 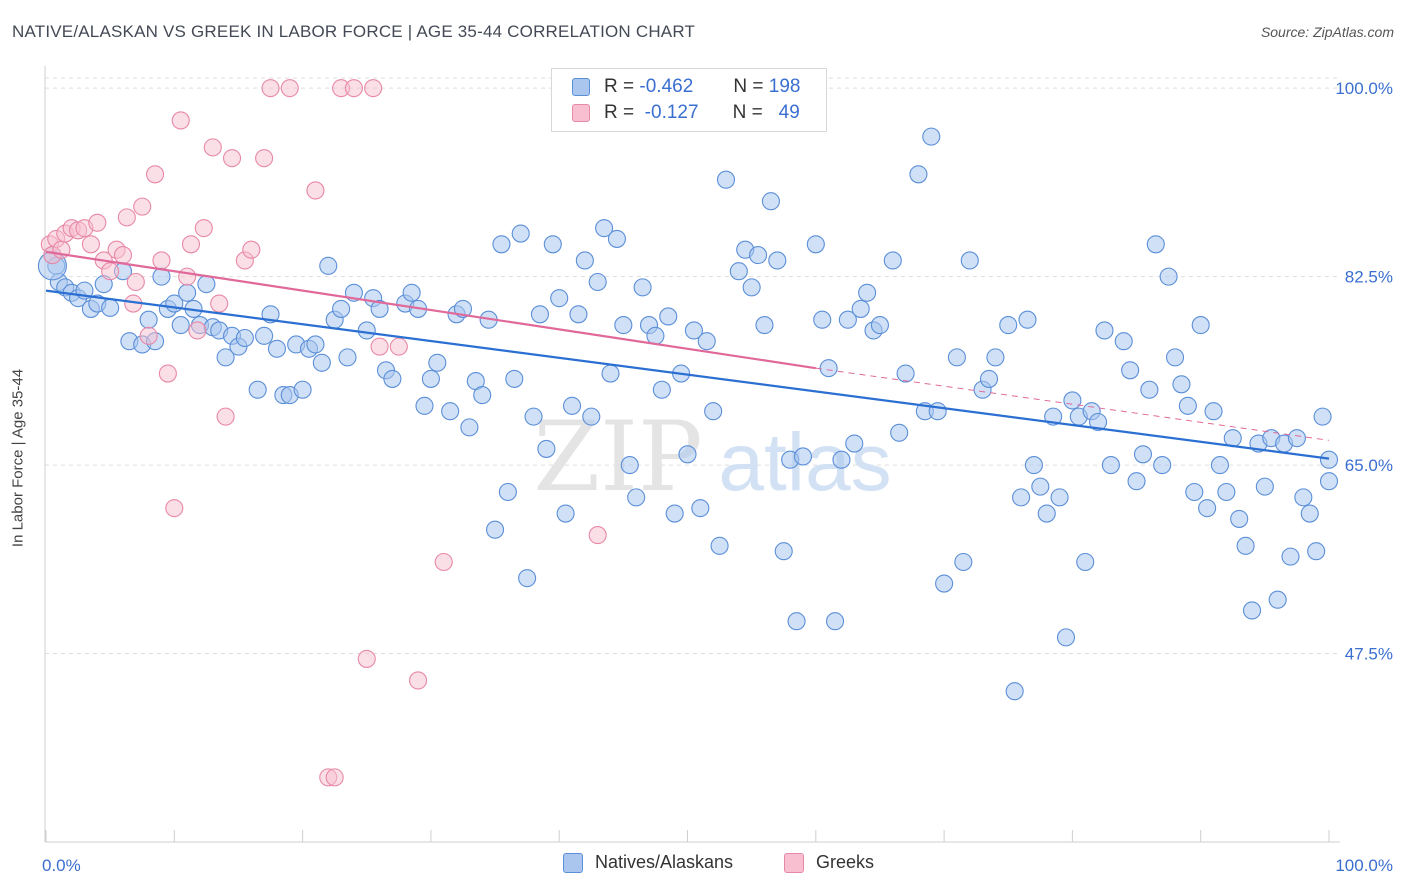 What do you see at coordinates (1364, 865) in the screenshot?
I see `x-tick-label-max: 100.0%` at bounding box center [1364, 865].